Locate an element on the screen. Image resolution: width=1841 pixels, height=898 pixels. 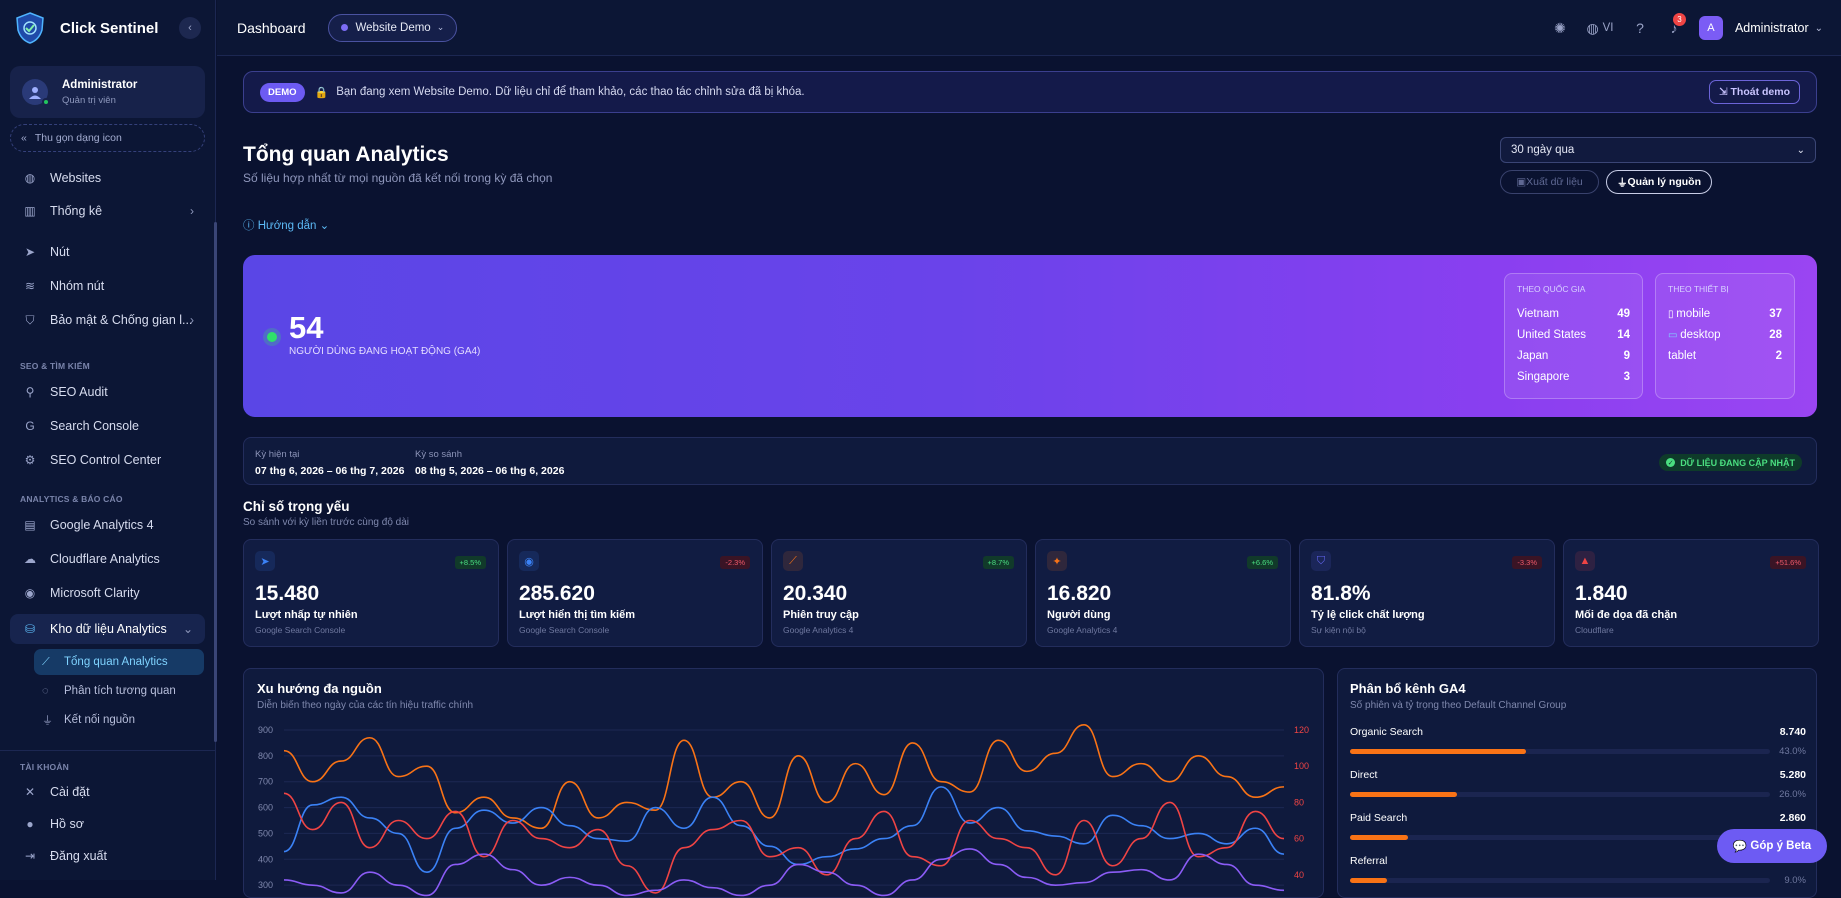
y-left-tick-label: 700 is located at coordinates (265, 782).